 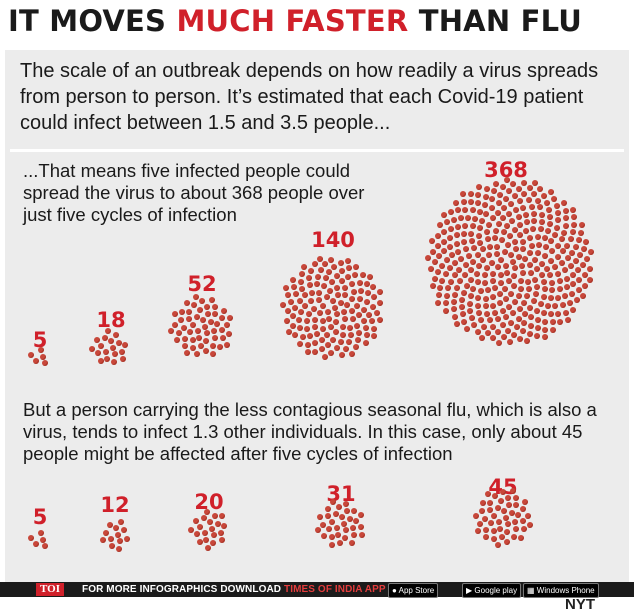 I want to click on windows-phone-badge: ▦ Windows Phone, so click(x=561, y=590).